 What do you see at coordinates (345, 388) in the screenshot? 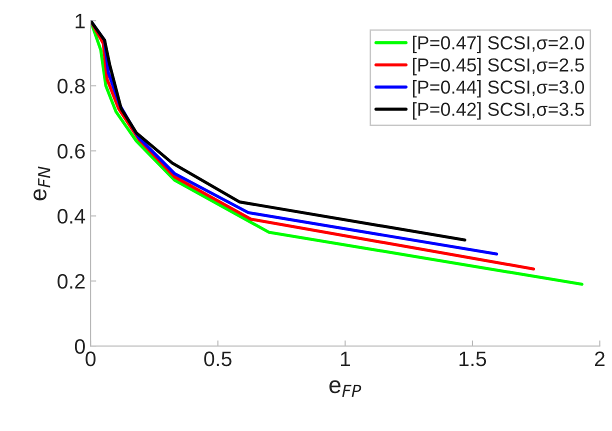
I see `x-axis-title: e$_{FP}$` at bounding box center [345, 388].